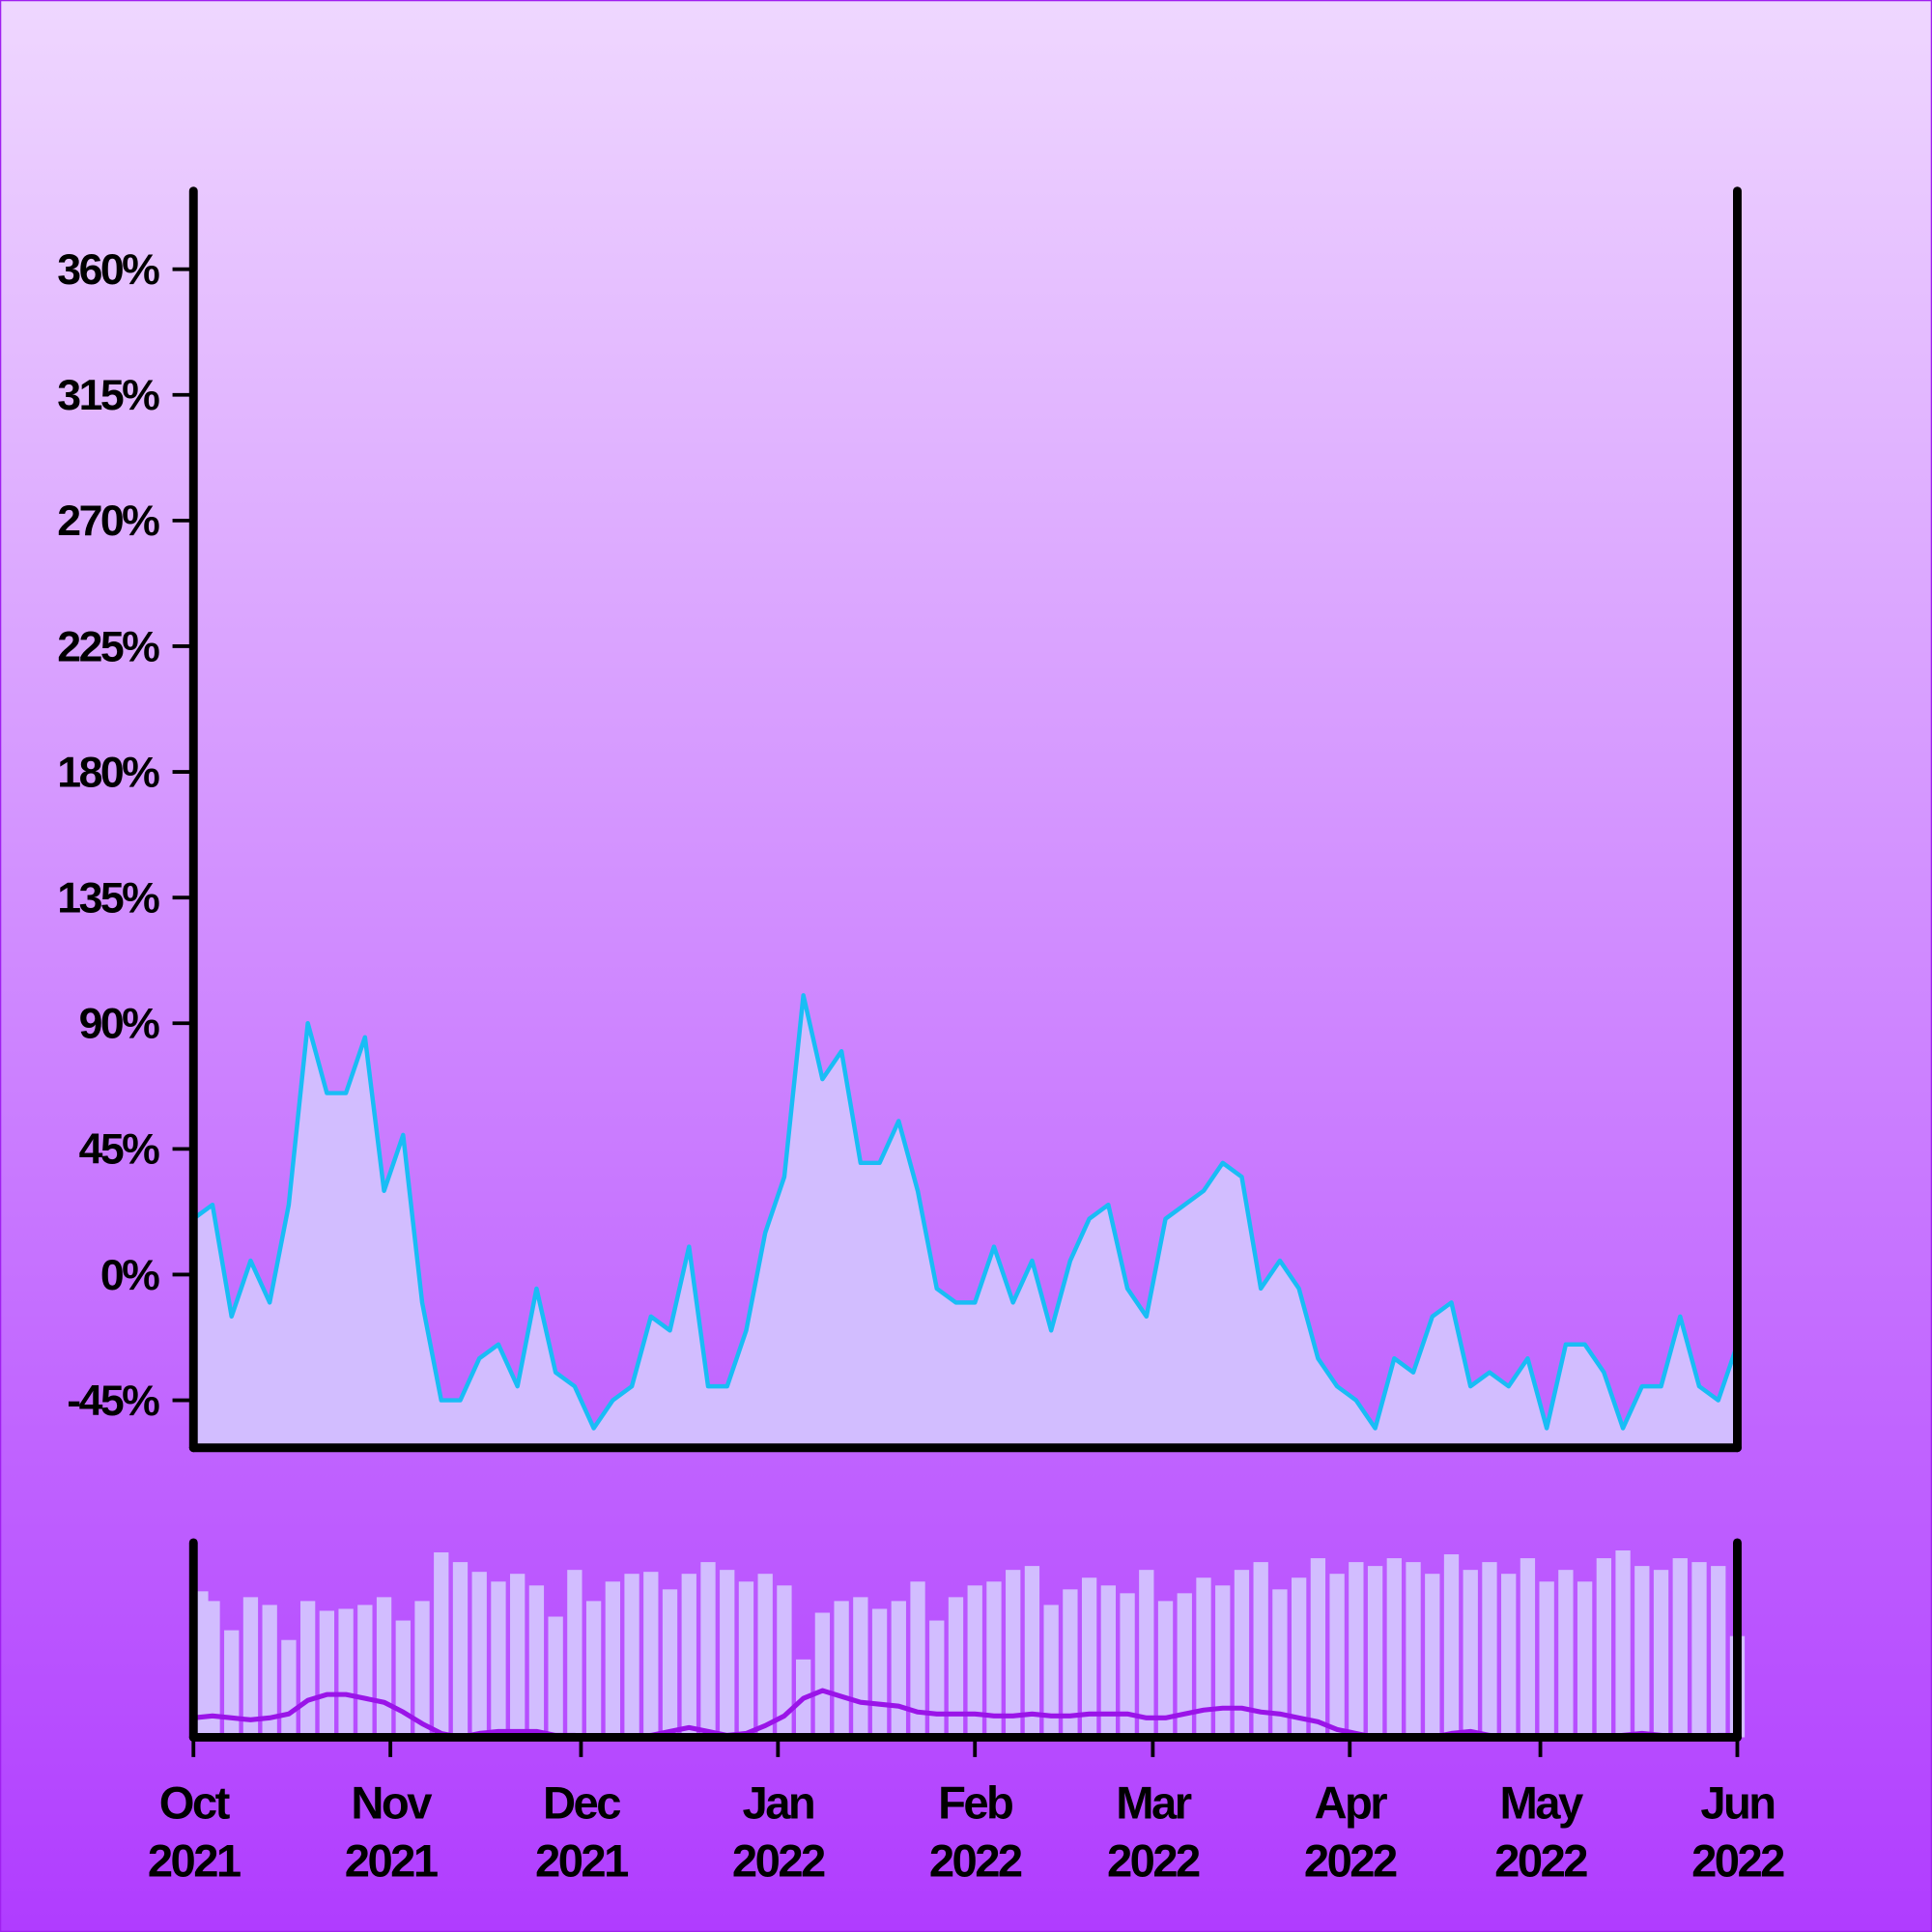 This screenshot has height=1932, width=1932. What do you see at coordinates (119, 1150) in the screenshot?
I see `y-tick-label: 45%` at bounding box center [119, 1150].